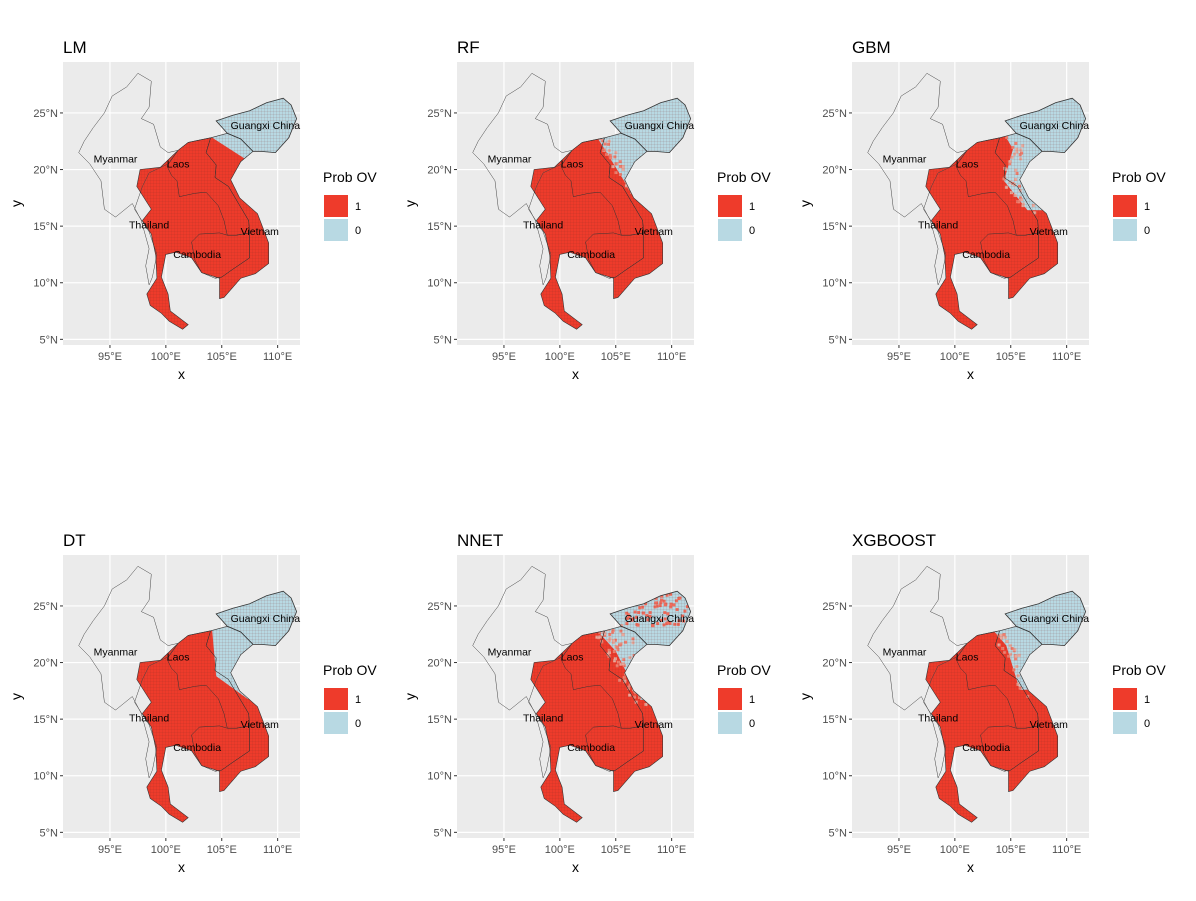 This screenshot has width=1196, height=901. I want to click on panel-title: NNET, so click(480, 540).